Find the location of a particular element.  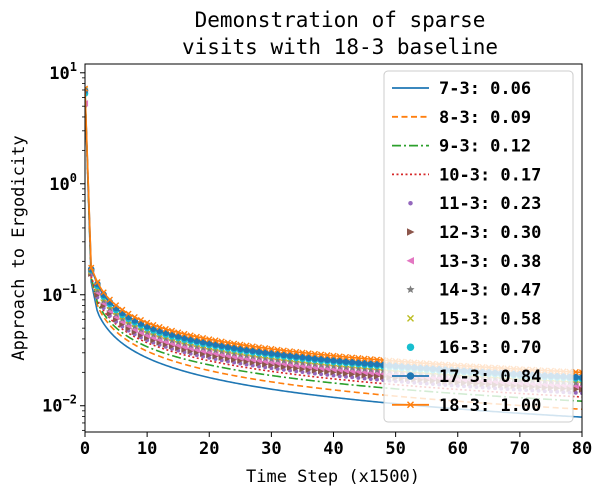

legend-item: 10-3: 0.17 is located at coordinates (466, 175).